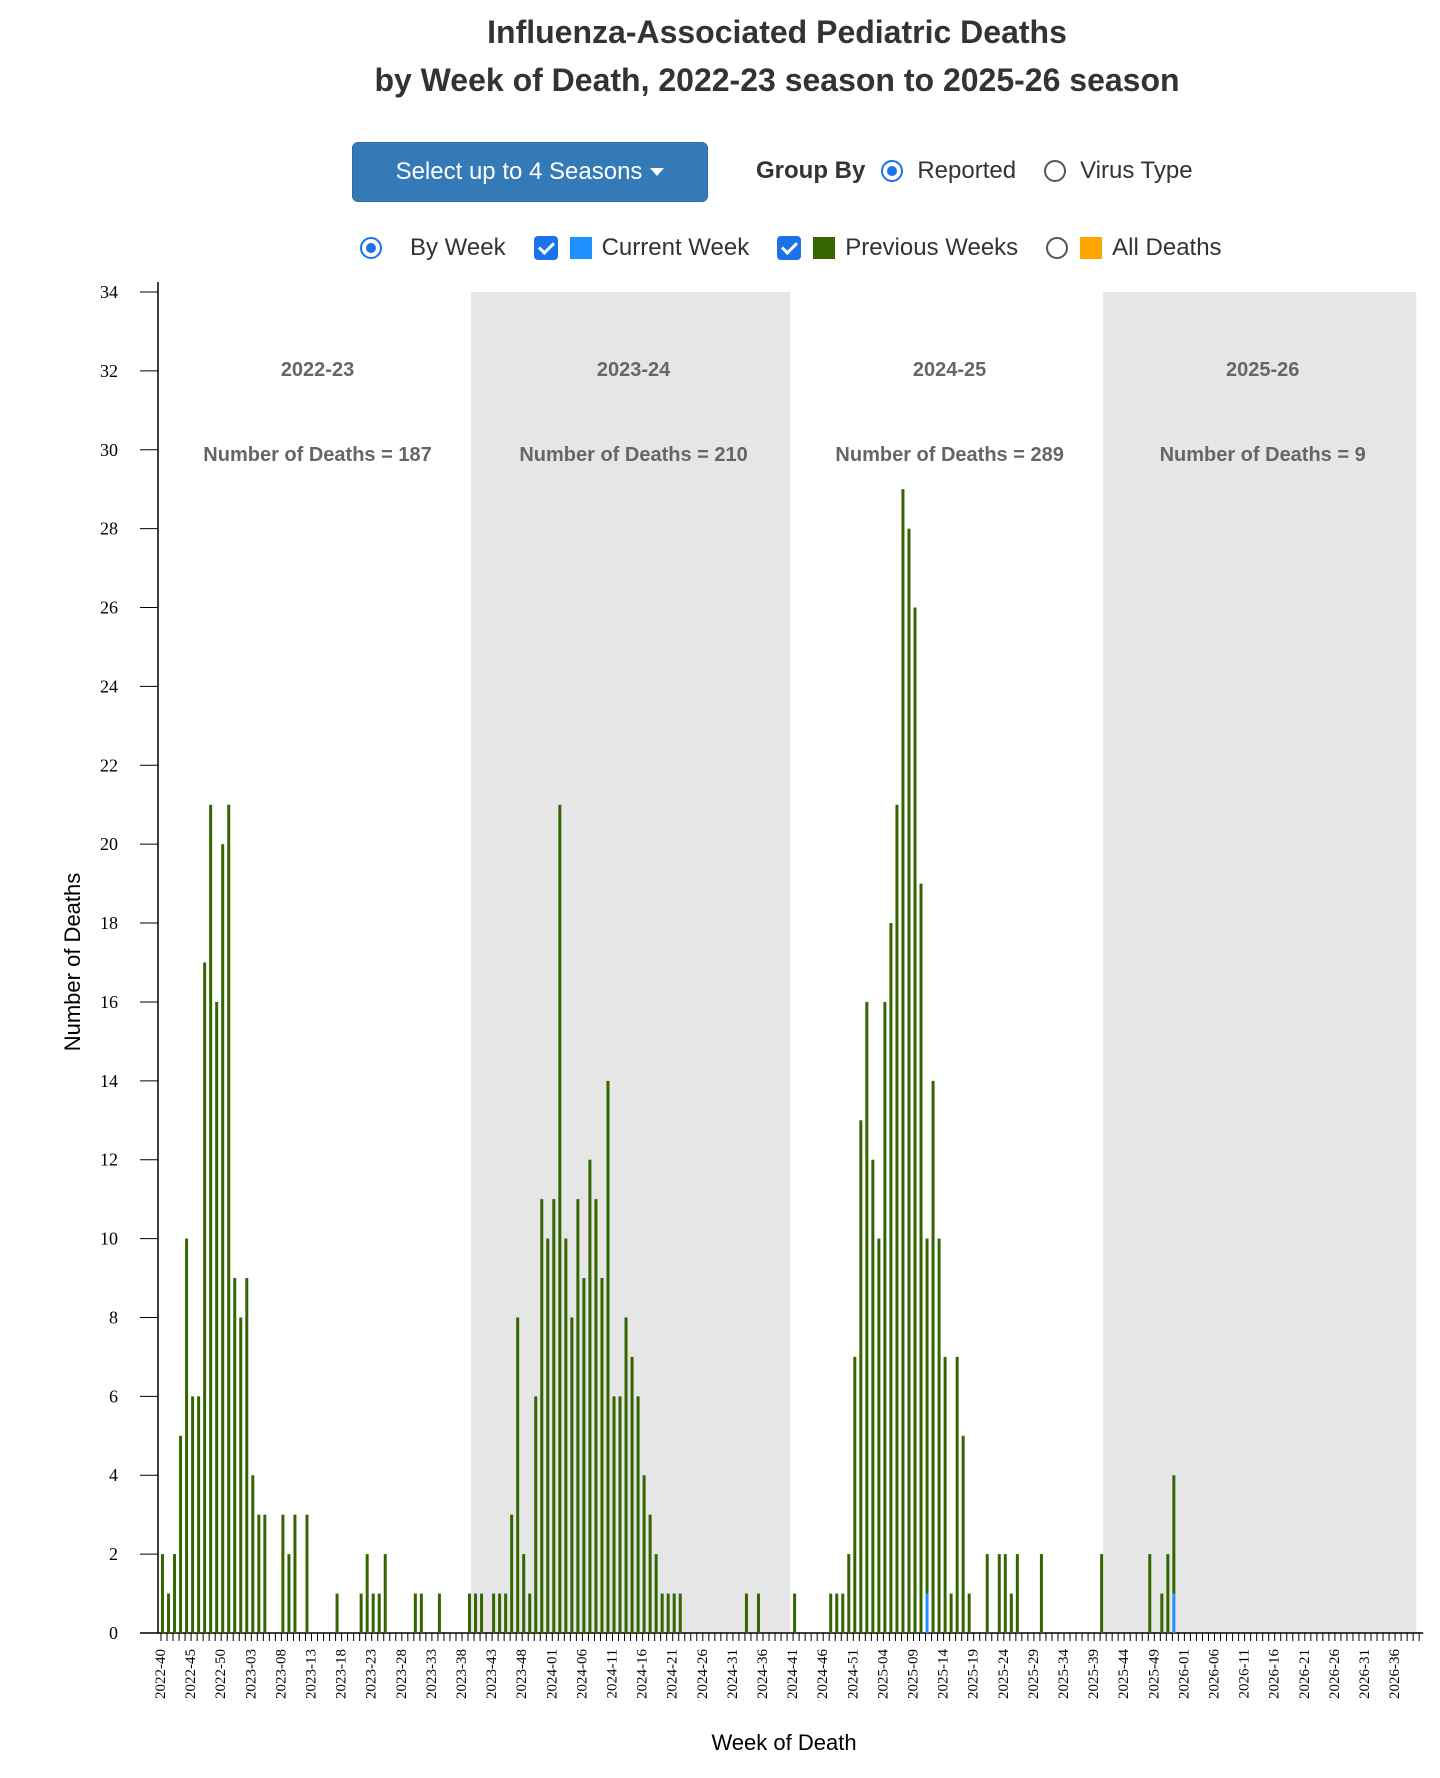  I want to click on y-tick-label: 22, so click(109, 765).